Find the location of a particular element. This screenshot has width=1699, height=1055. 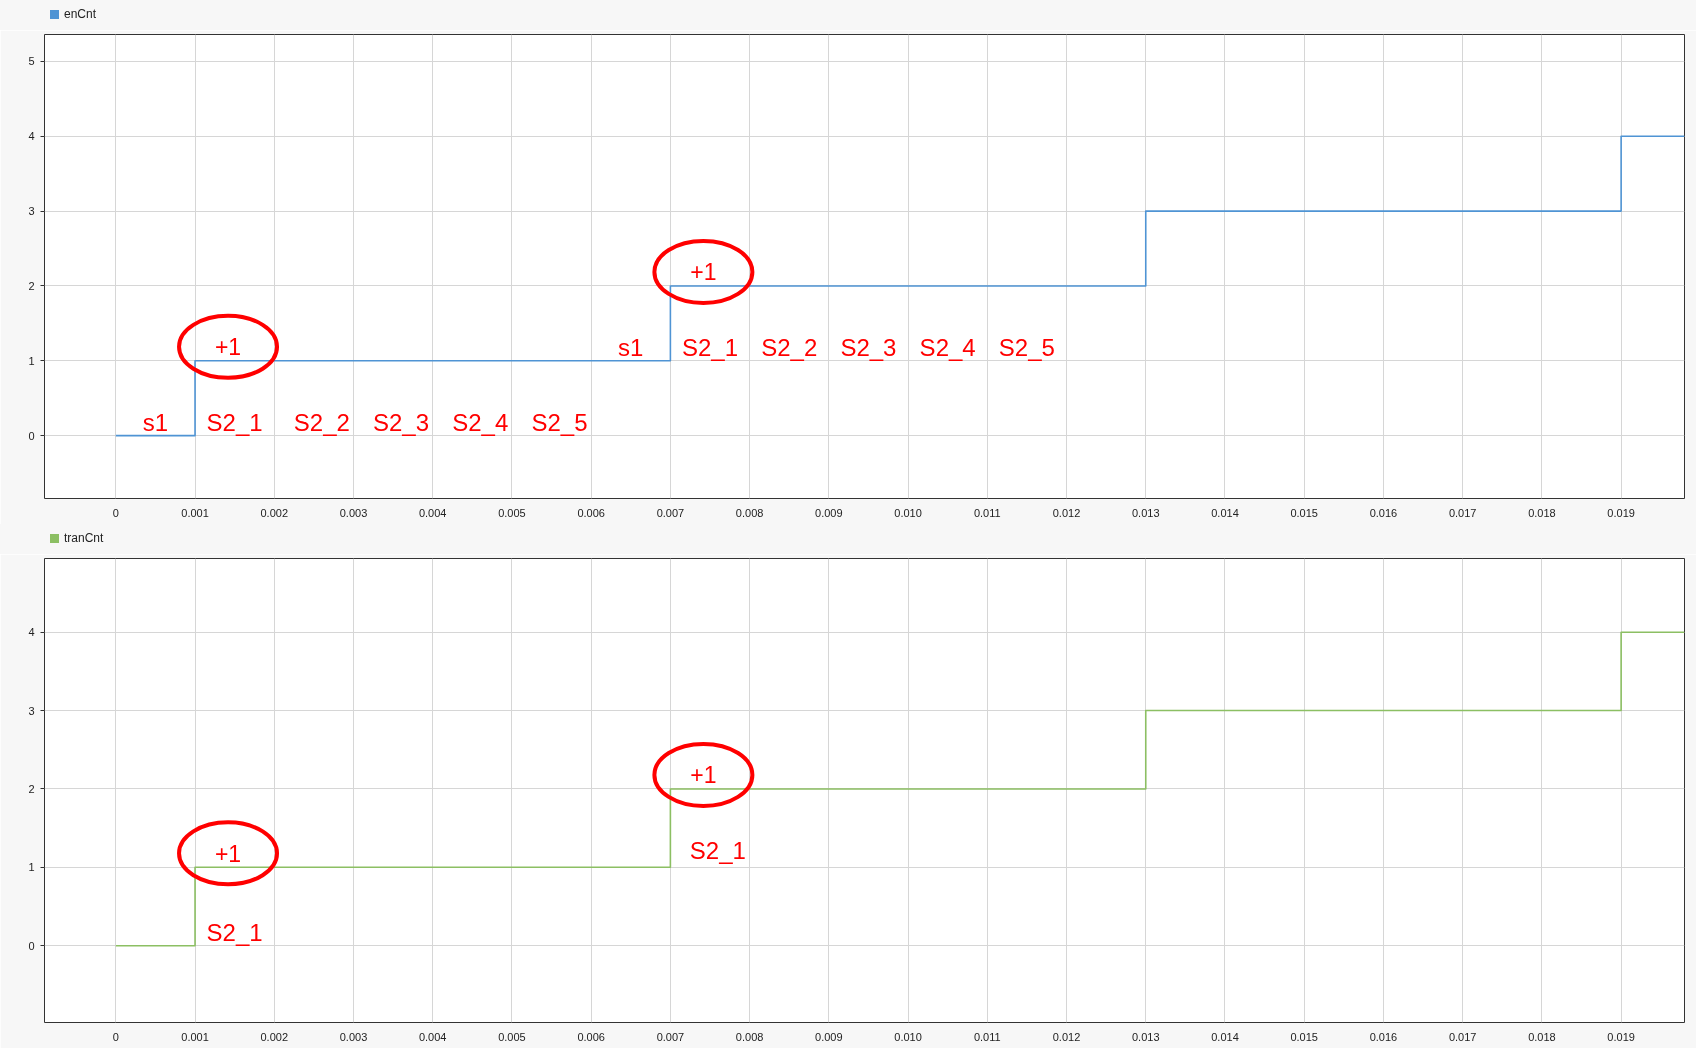

legend-label: tranCnt is located at coordinates (84, 539).